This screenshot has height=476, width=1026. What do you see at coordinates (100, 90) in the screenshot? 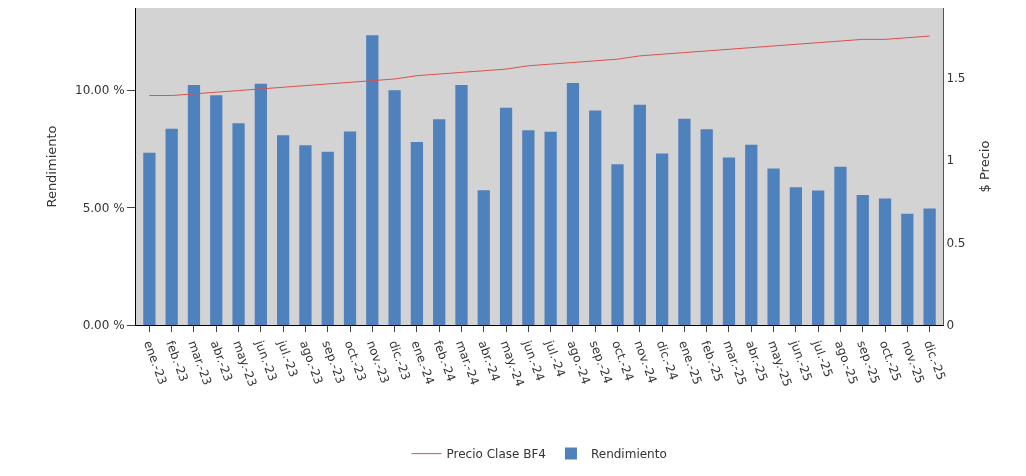
I see `y-tick-label: 10.00 %` at bounding box center [100, 90].